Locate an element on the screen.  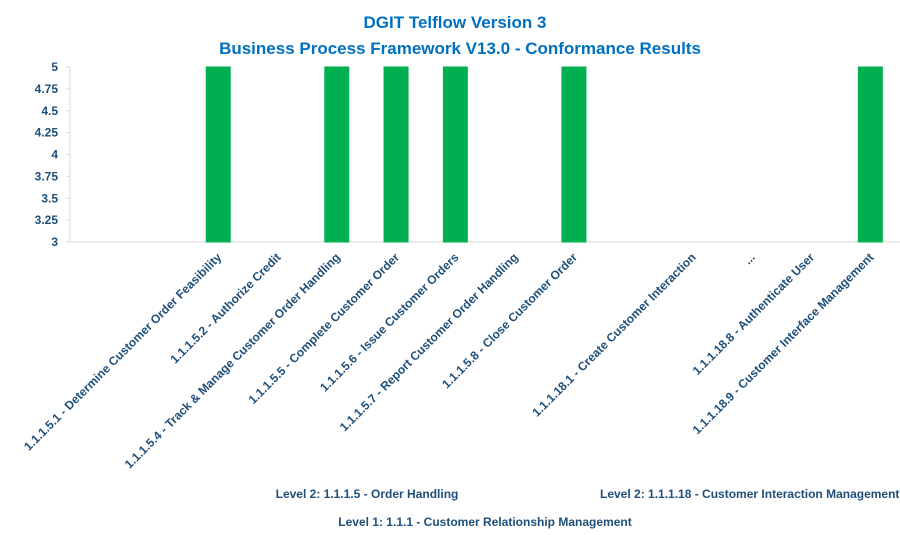
y-tick-label: 3.75 is located at coordinates (47, 176).